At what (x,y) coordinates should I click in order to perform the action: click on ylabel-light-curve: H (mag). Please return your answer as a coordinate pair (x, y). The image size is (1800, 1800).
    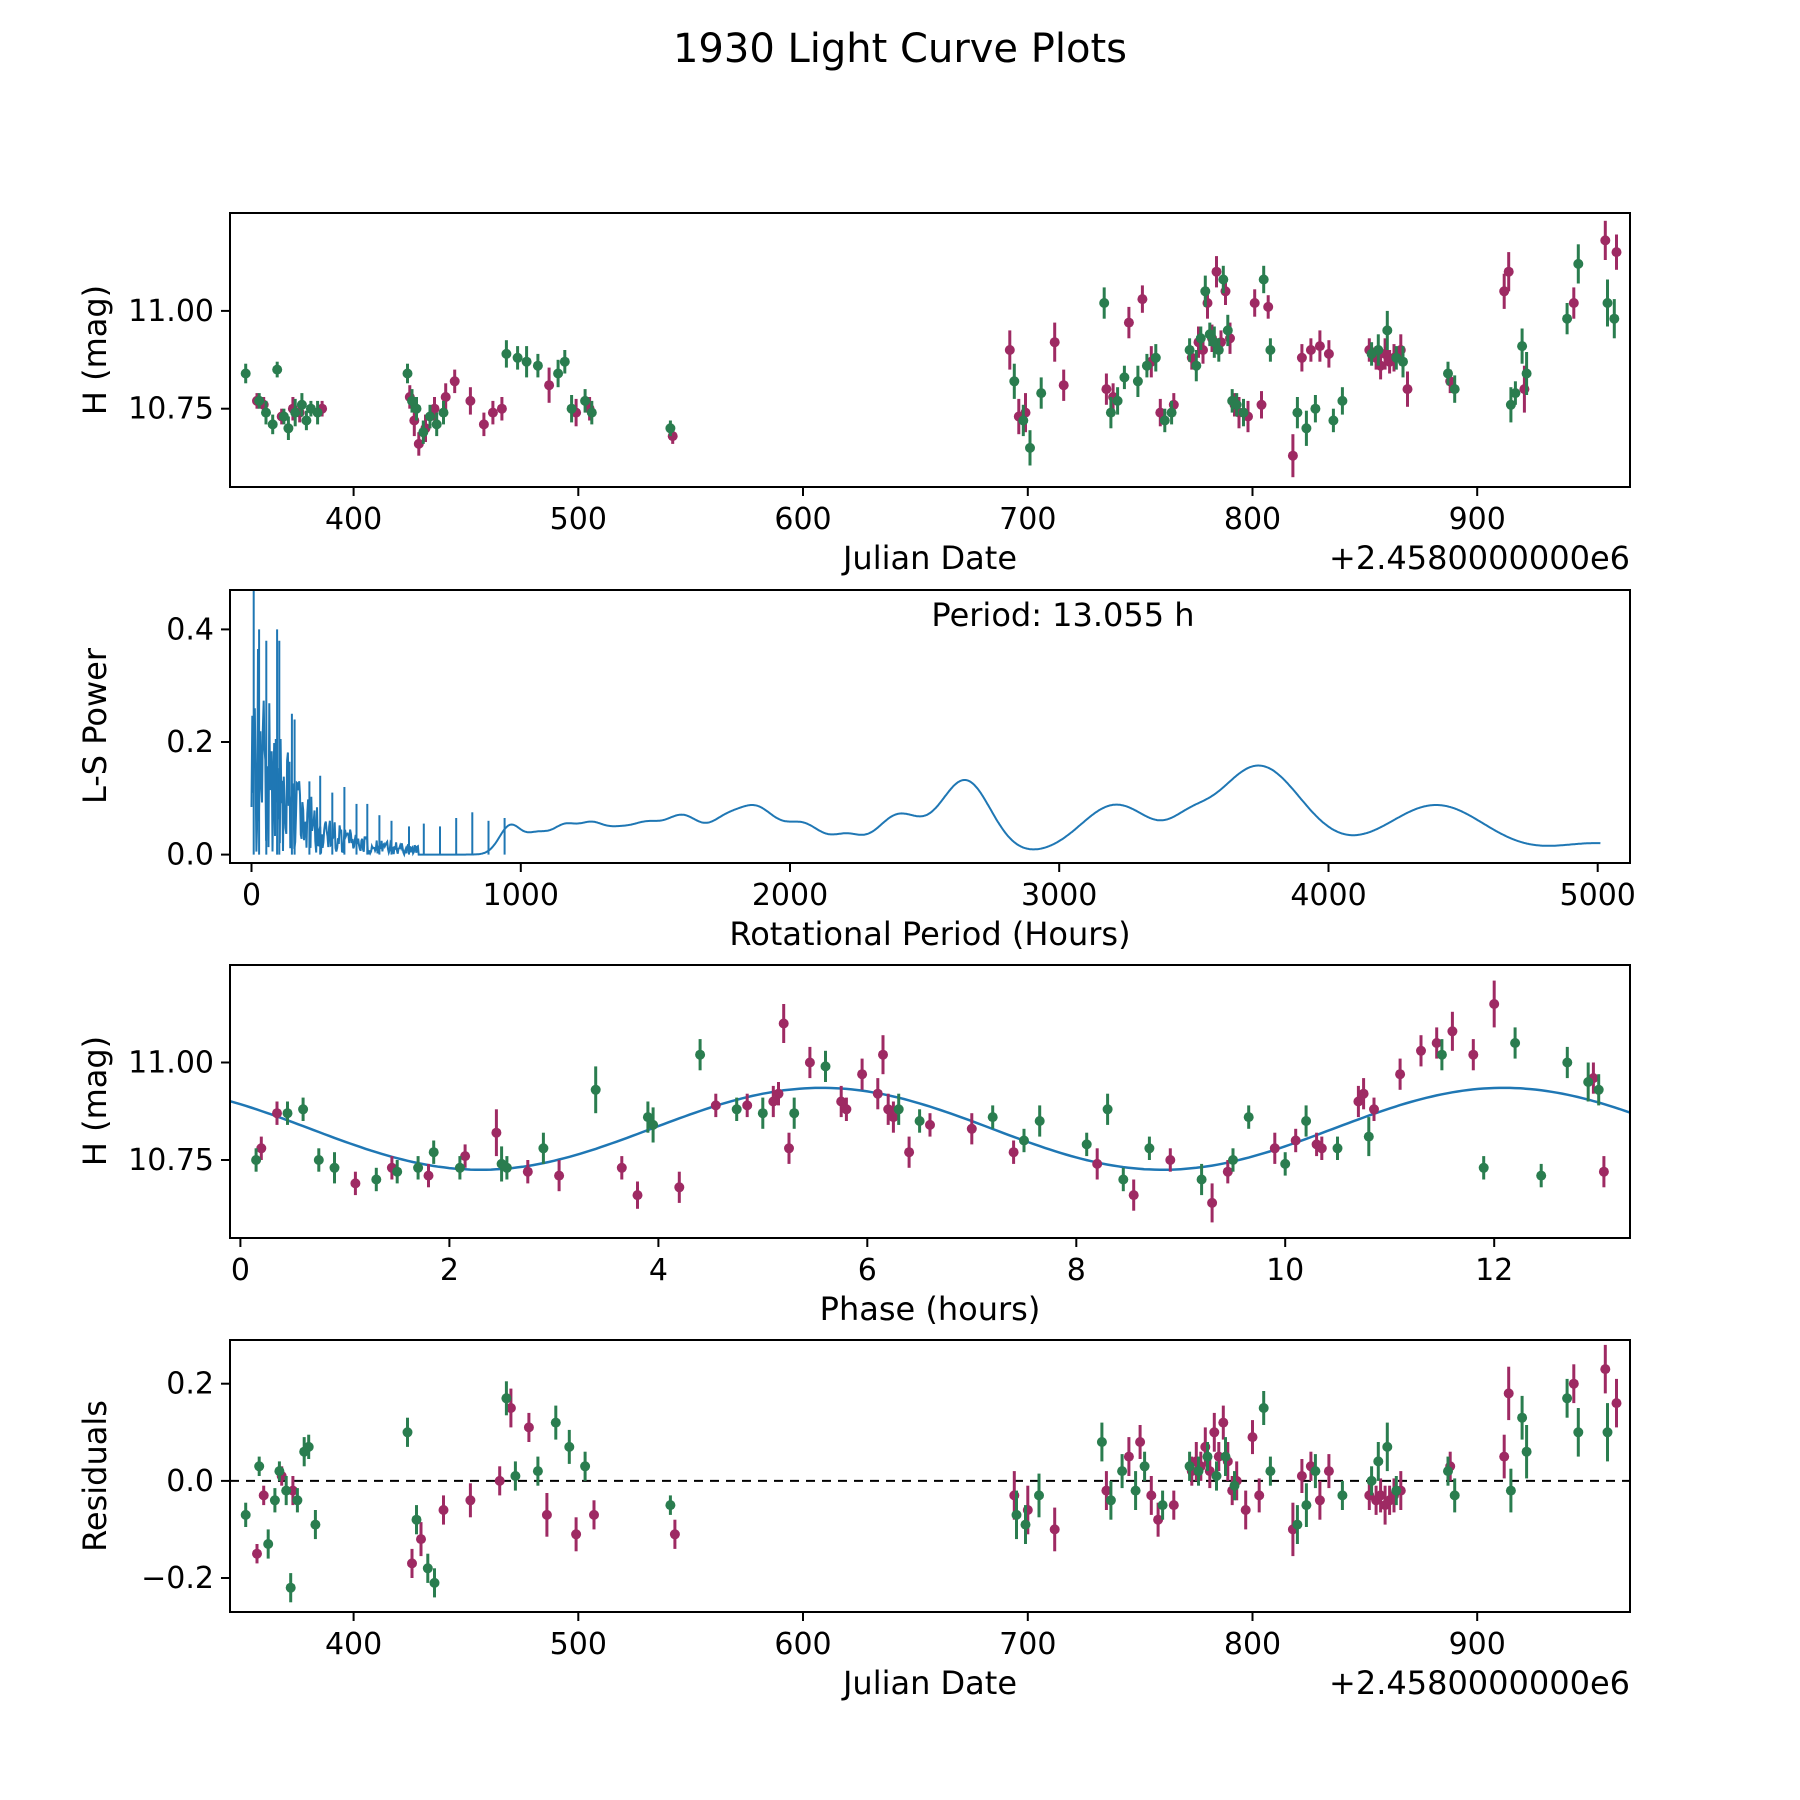
    Looking at the image, I should click on (95, 350).